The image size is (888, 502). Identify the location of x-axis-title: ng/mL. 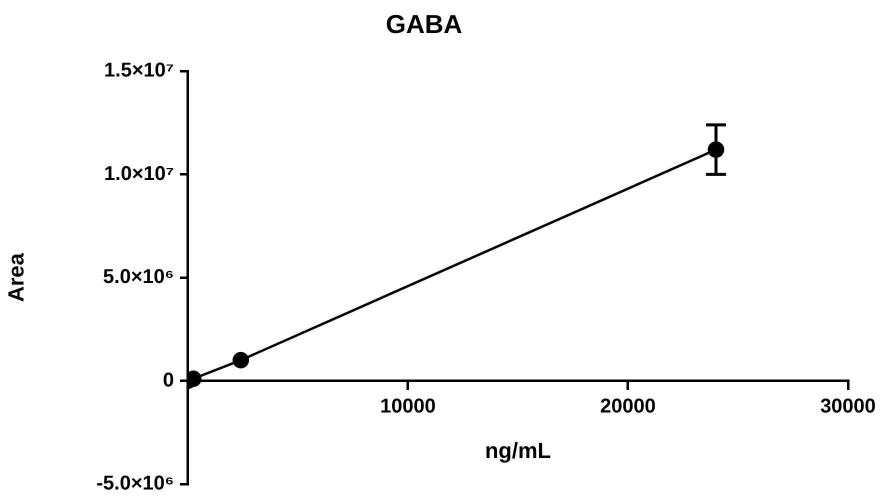
(518, 451).